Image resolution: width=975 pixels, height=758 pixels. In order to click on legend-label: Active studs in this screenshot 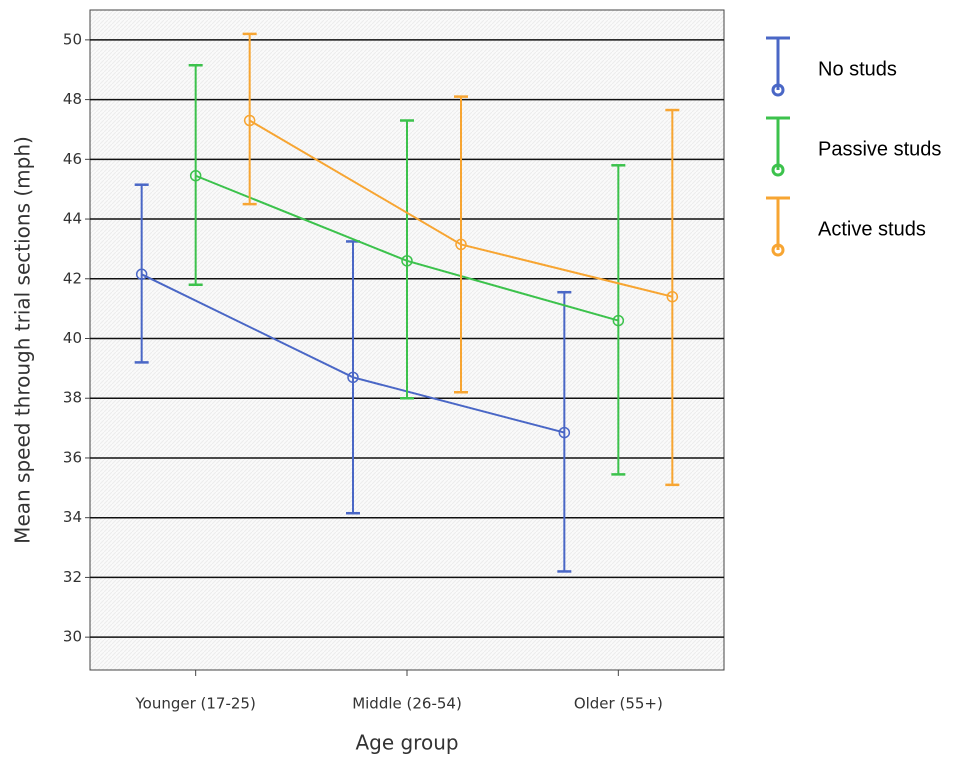, I will do `click(872, 229)`.